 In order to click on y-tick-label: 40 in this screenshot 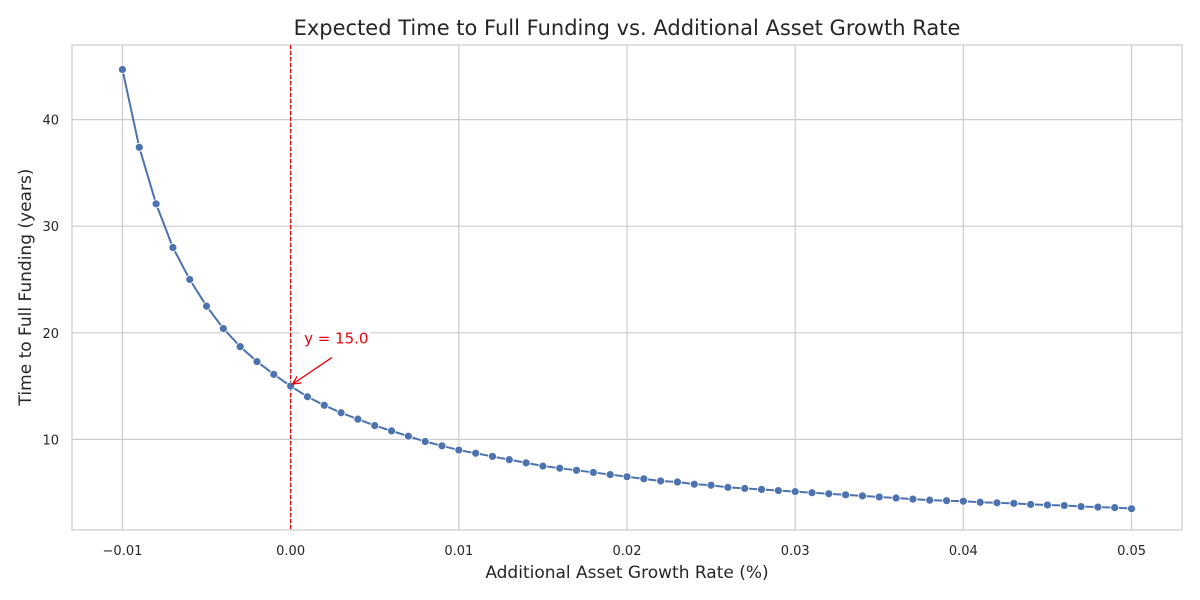, I will do `click(50, 121)`.